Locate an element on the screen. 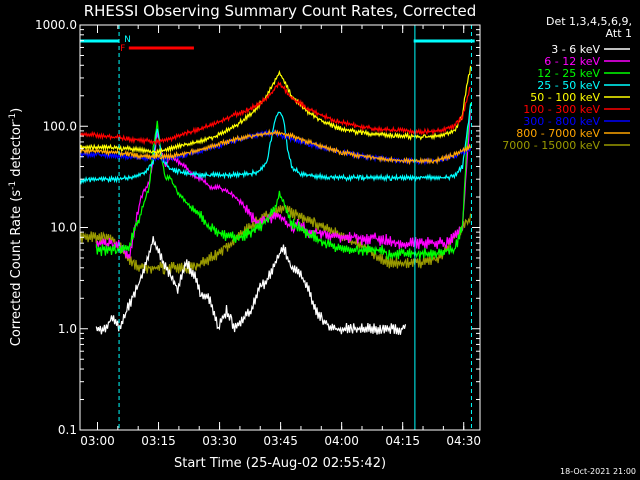 Image resolution: width=640 pixels, height=480 pixels. legend-header: Det 1,3,4,5,6,9, is located at coordinates (589, 21).